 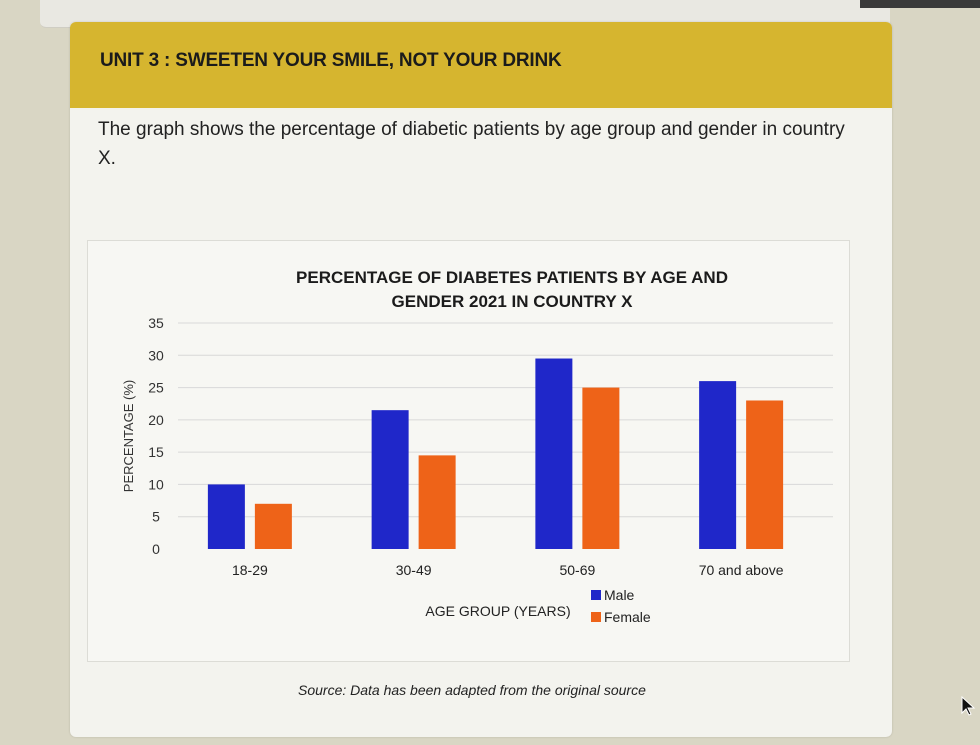 What do you see at coordinates (627, 617) in the screenshot?
I see `legend-label-female: Female` at bounding box center [627, 617].